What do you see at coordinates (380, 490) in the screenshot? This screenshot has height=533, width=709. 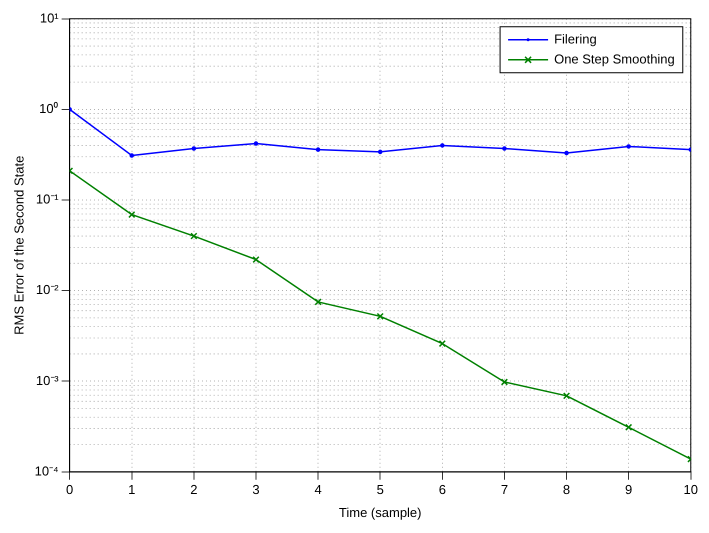 I see `x-tick-label: 5` at bounding box center [380, 490].